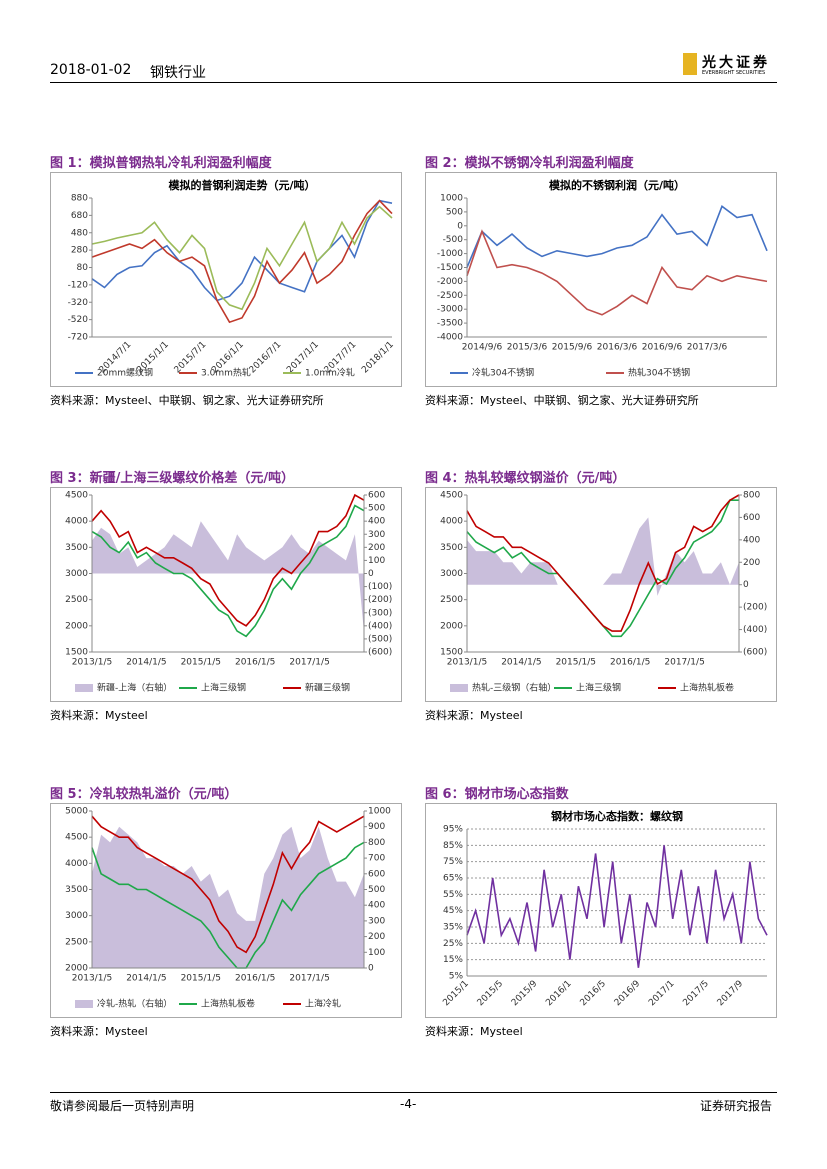 Image resolution: width=827 pixels, height=1169 pixels. What do you see at coordinates (734, 73) in the screenshot?
I see `logo-en: EVERBRIGHT SECURITIES` at bounding box center [734, 73].